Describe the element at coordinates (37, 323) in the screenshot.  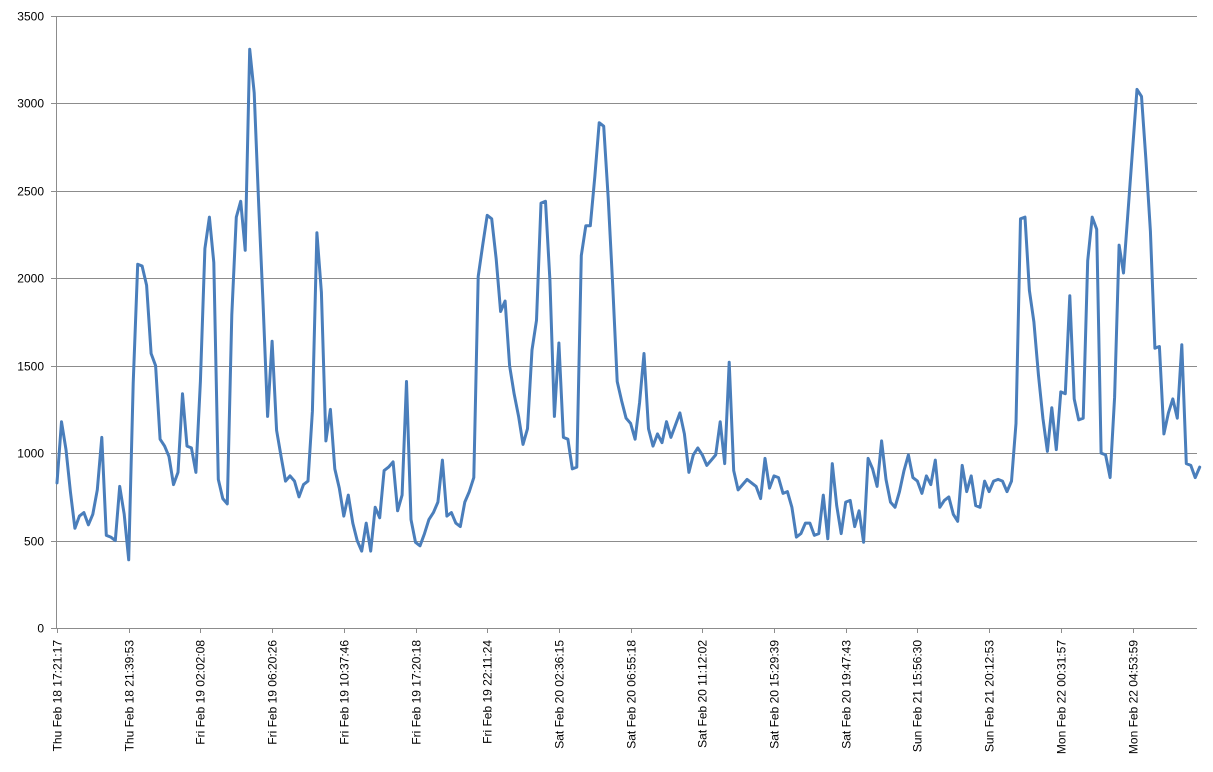
I see `y-axis: 0 500 1000 1500 2000 2500 3000 3500` at that location.